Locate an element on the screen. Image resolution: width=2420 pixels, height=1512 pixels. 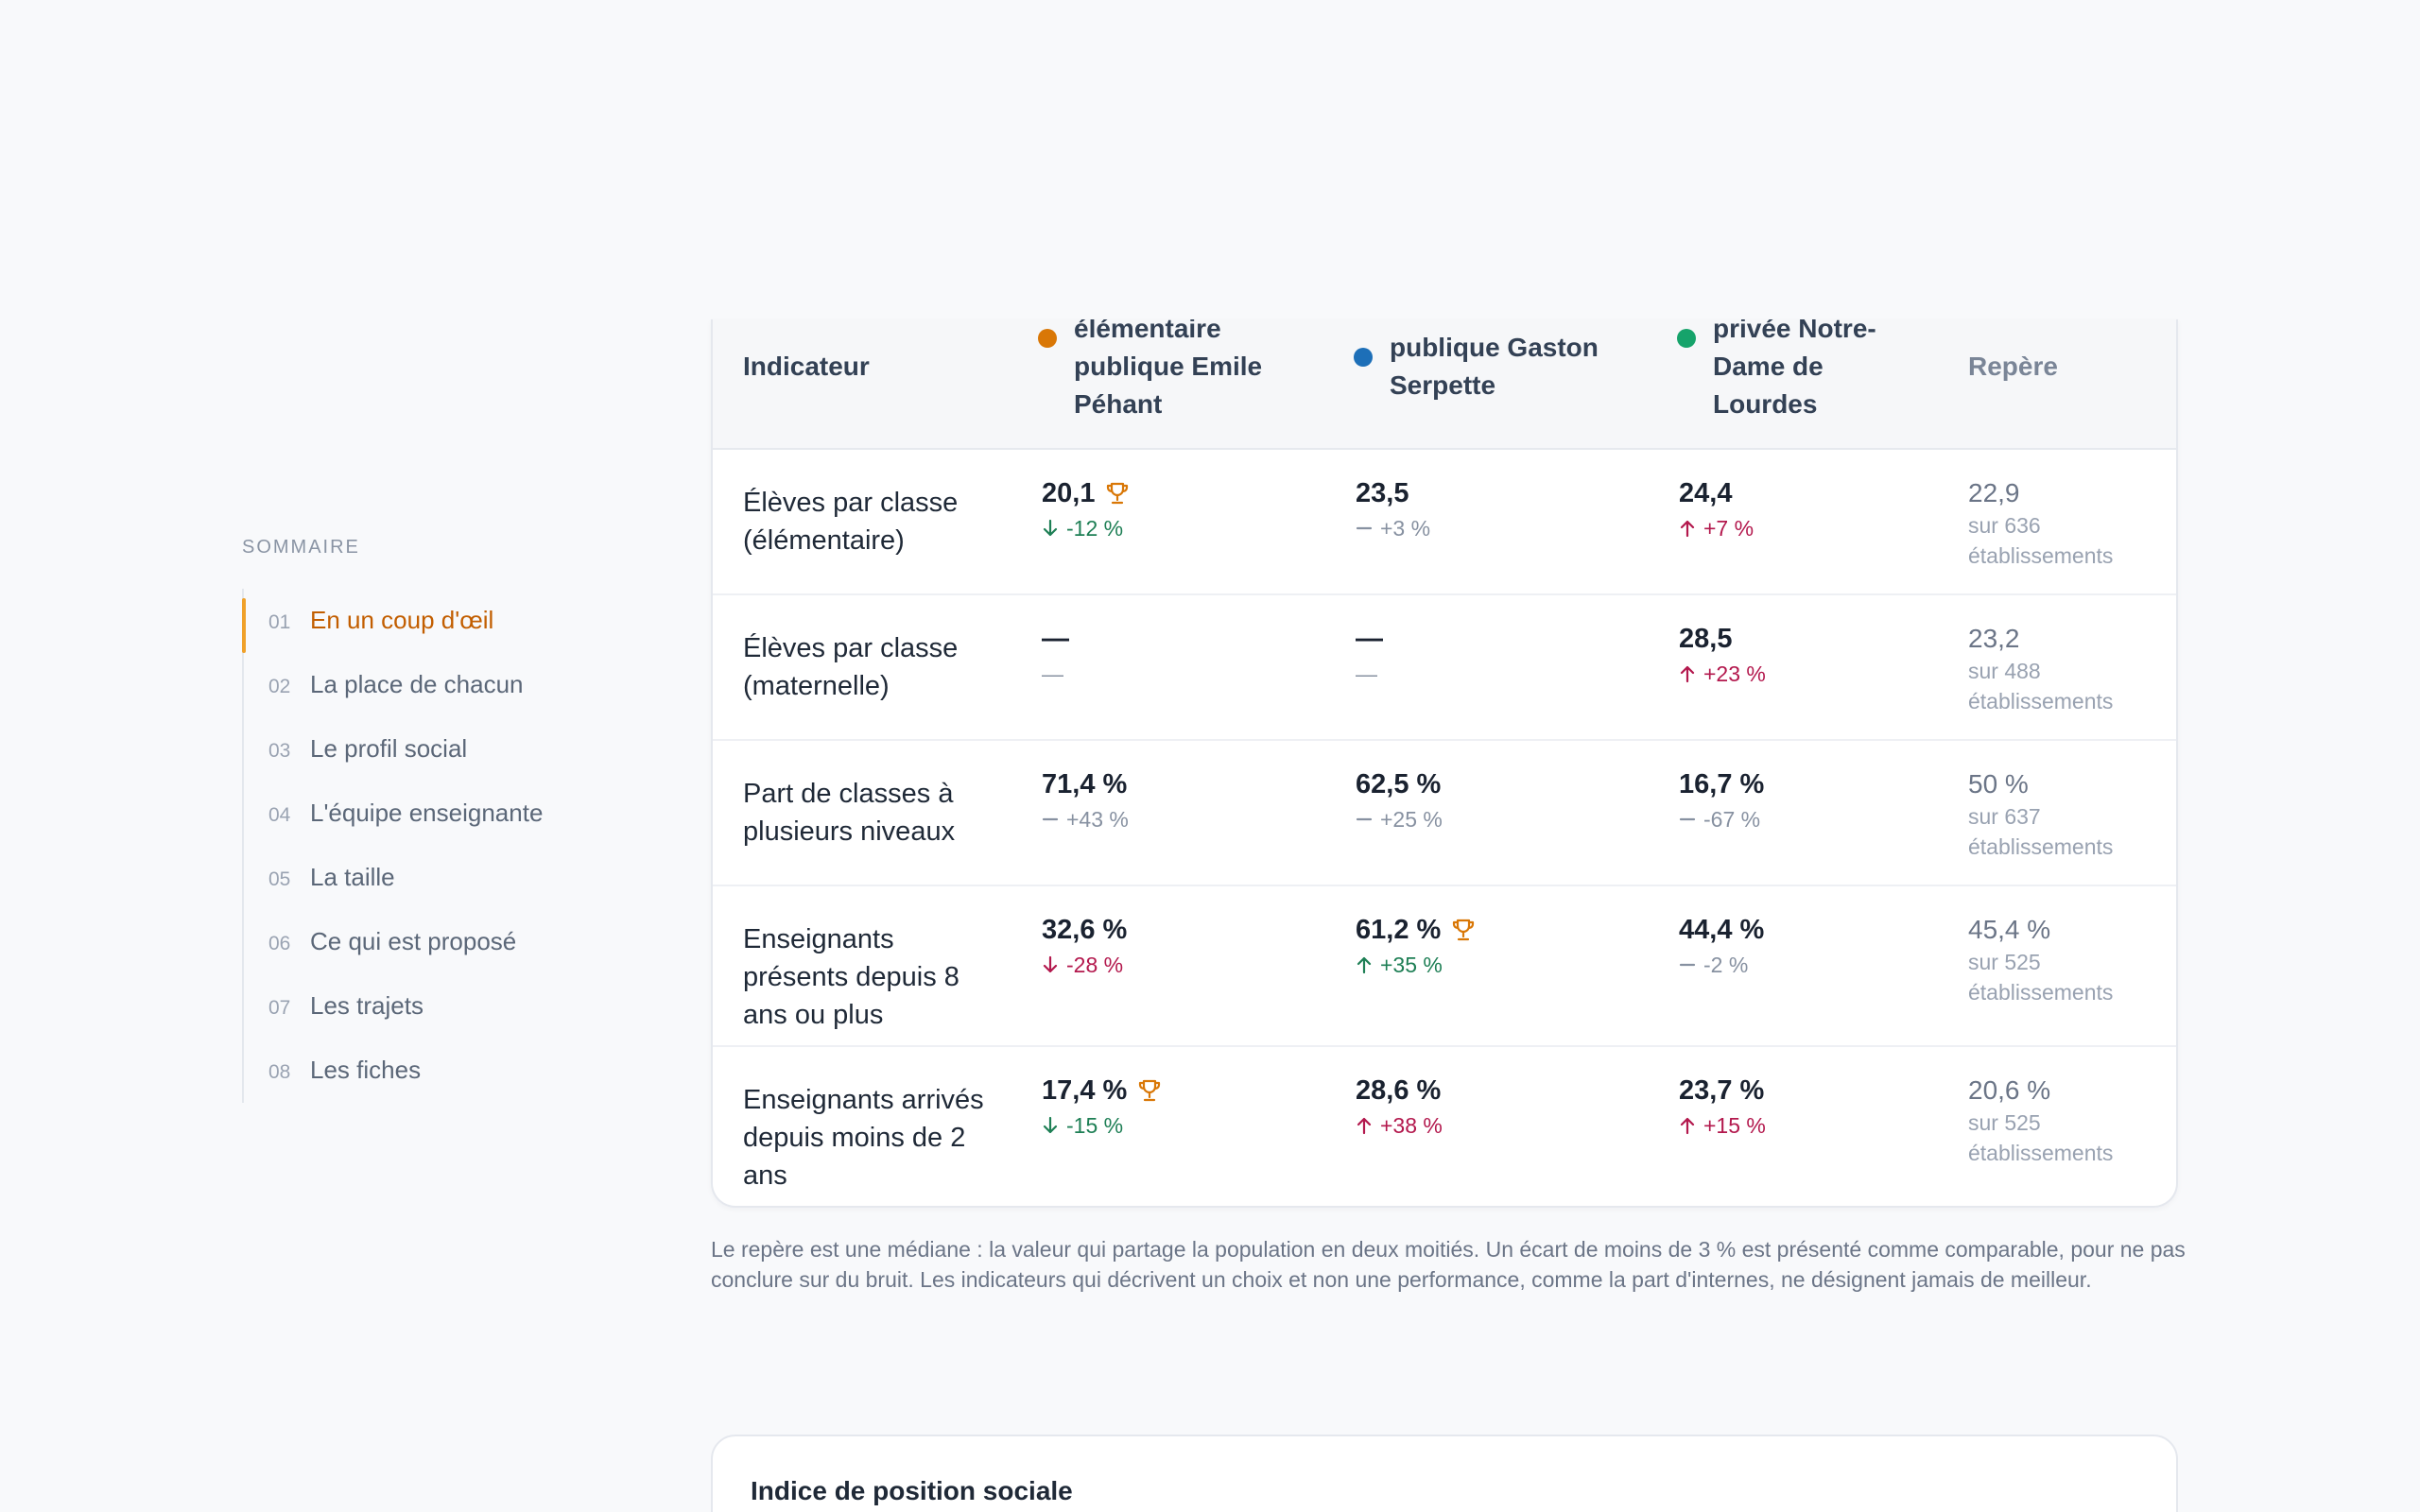
toc-item-label: La taille is located at coordinates (352, 877).